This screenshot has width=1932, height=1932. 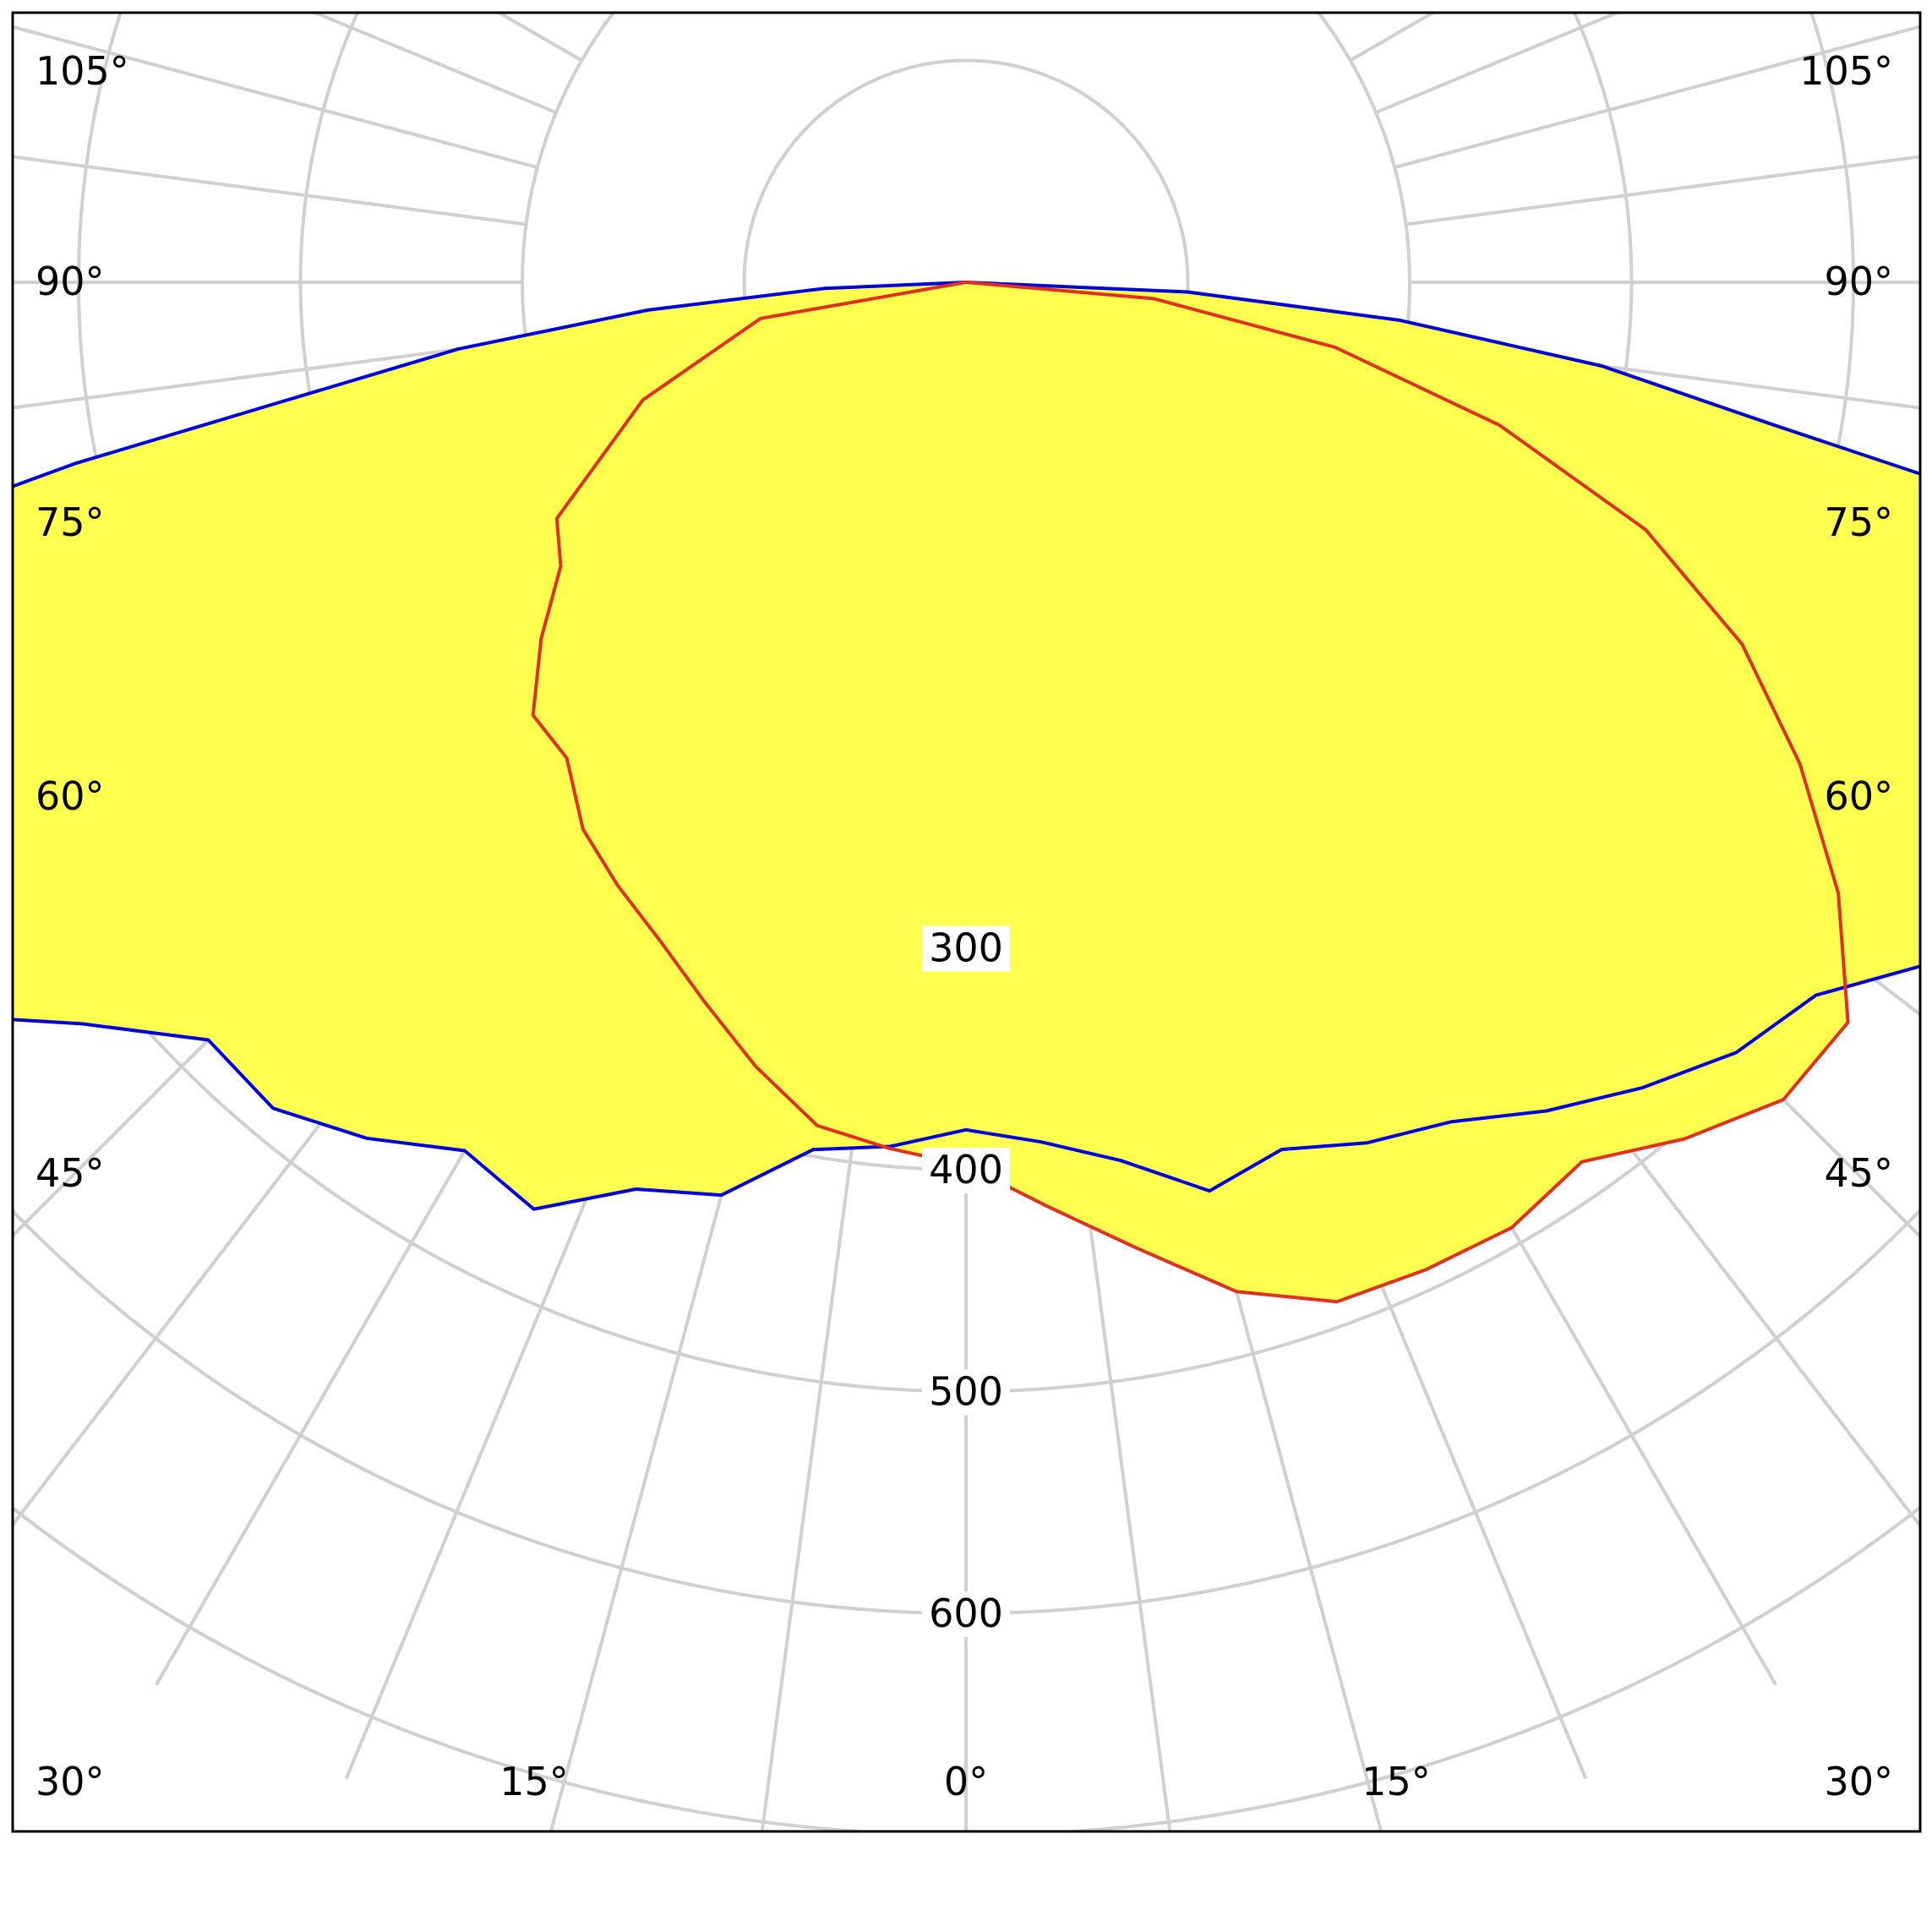 I want to click on angle-label-bottom-1: 0°, so click(x=966, y=1781).